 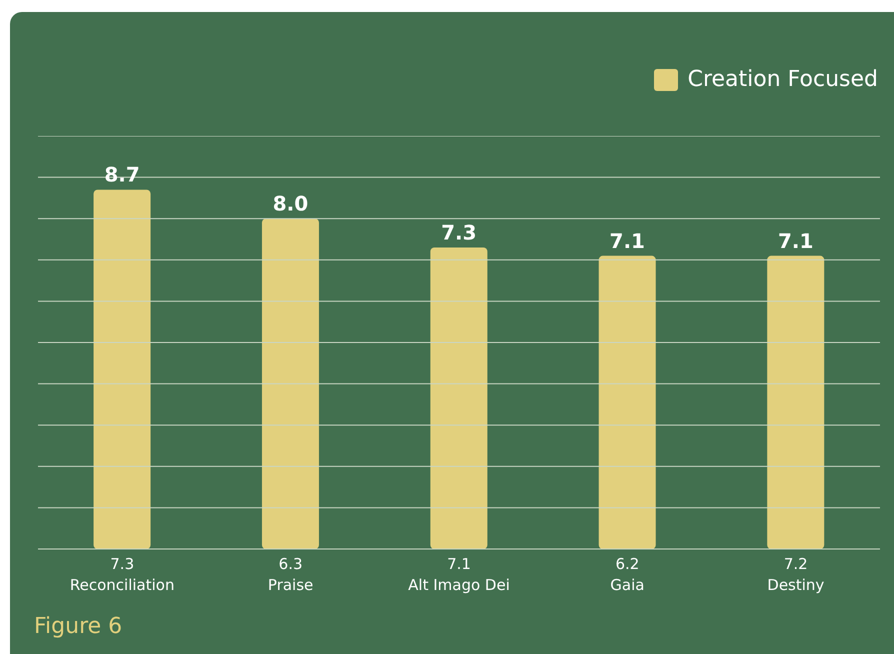 What do you see at coordinates (783, 79) in the screenshot?
I see `legend-label: Creation Focused` at bounding box center [783, 79].